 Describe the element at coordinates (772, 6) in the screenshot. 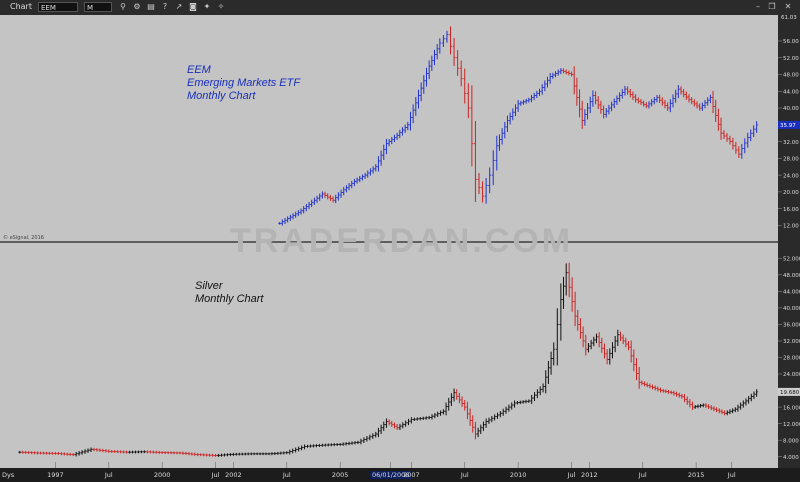

I see `restore-icon: ❐` at that location.